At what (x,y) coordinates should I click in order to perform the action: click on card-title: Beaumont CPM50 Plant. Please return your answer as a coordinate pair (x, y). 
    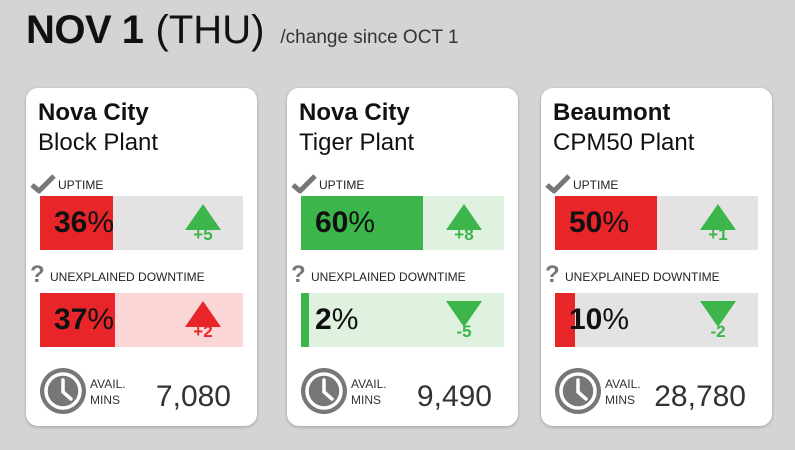
    Looking at the image, I should click on (623, 128).